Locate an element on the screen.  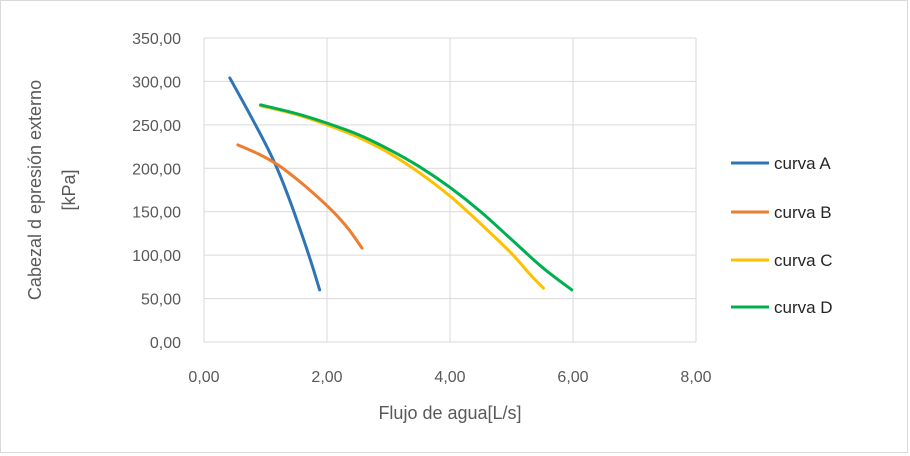
series-line-curva-d is located at coordinates (416, 197).